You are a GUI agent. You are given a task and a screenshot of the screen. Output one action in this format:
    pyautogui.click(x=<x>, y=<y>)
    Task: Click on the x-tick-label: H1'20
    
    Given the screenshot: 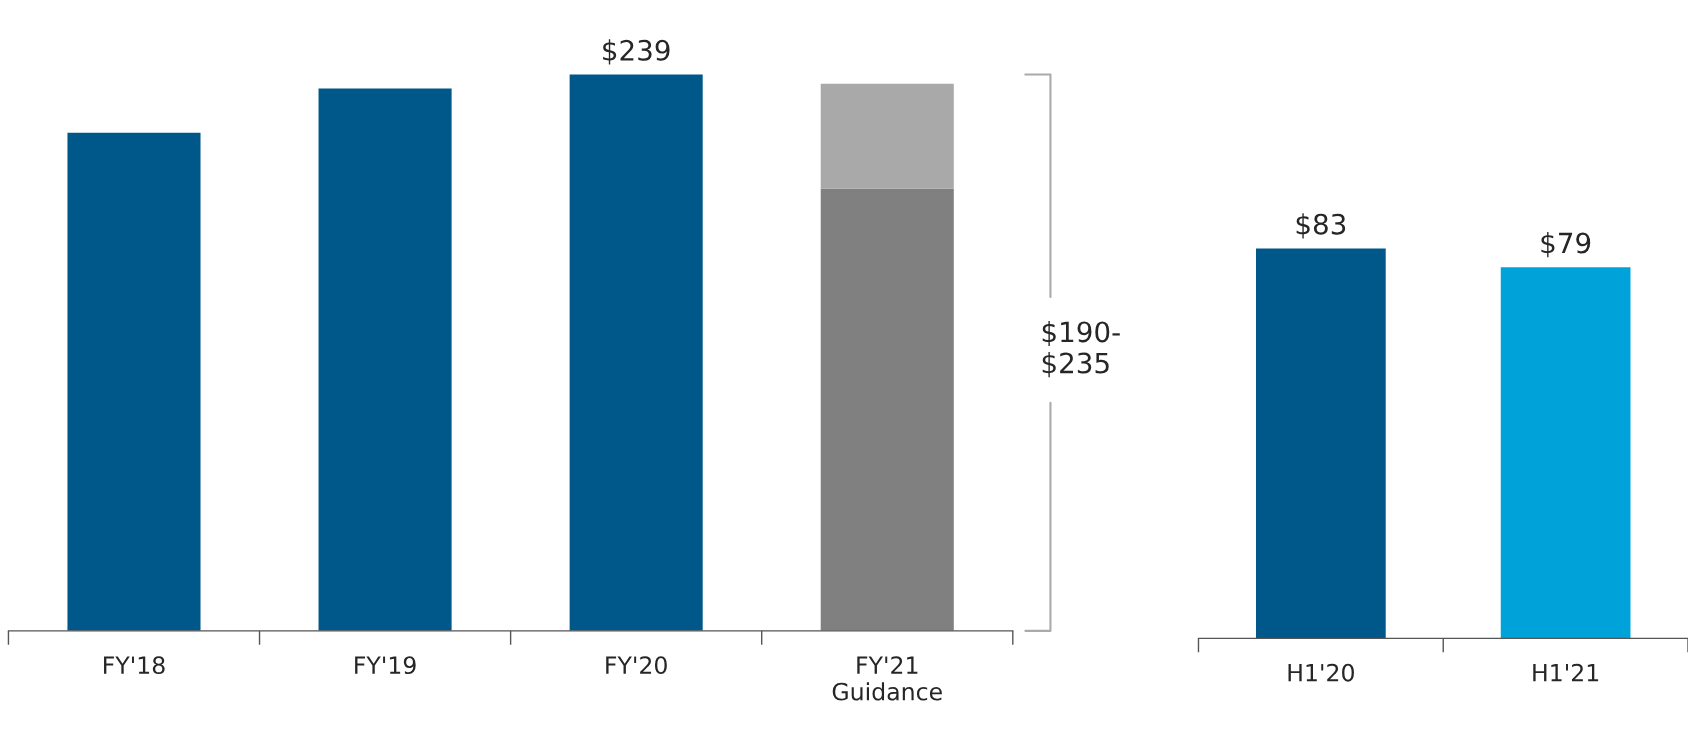 What is the action you would take?
    pyautogui.click(x=1321, y=672)
    